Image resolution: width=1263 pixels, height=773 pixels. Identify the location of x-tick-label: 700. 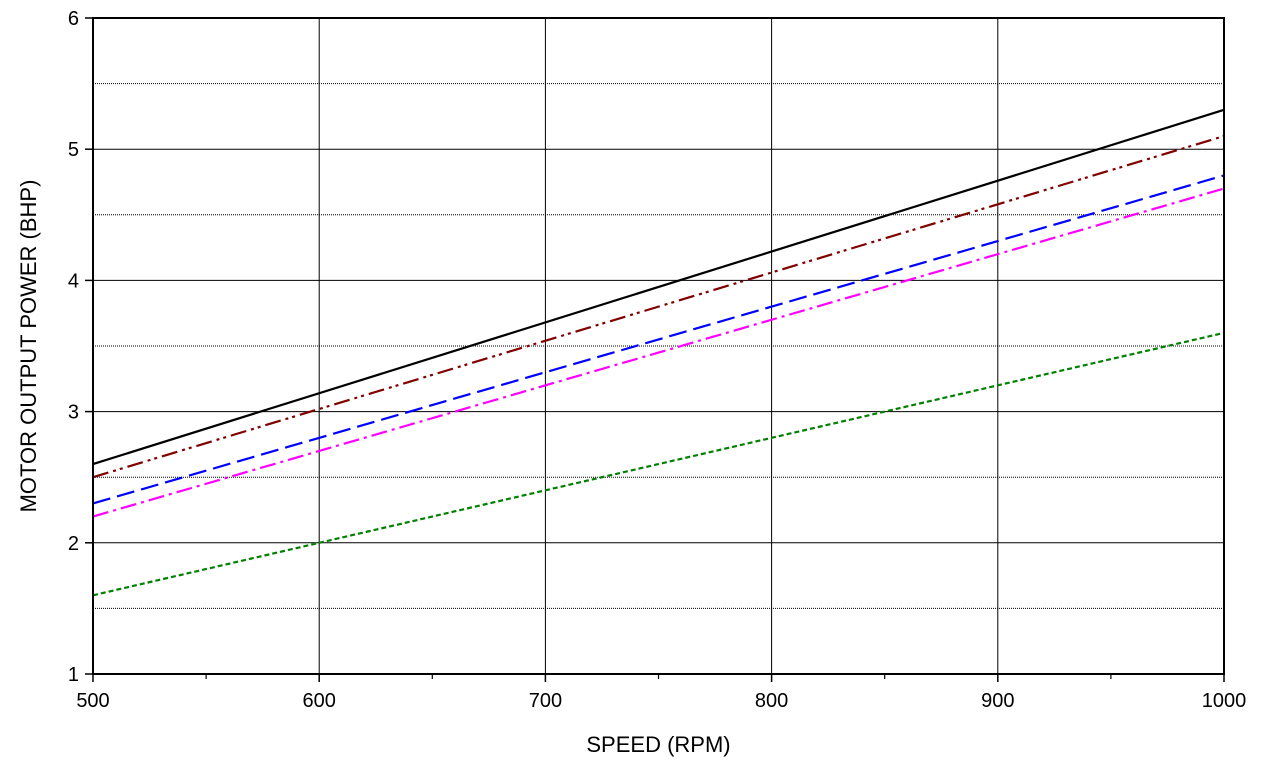
(545, 701).